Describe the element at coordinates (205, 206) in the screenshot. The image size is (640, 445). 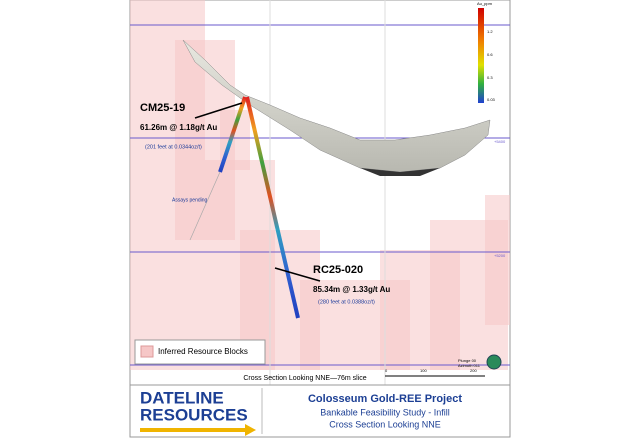
I see `drill-trace` at that location.